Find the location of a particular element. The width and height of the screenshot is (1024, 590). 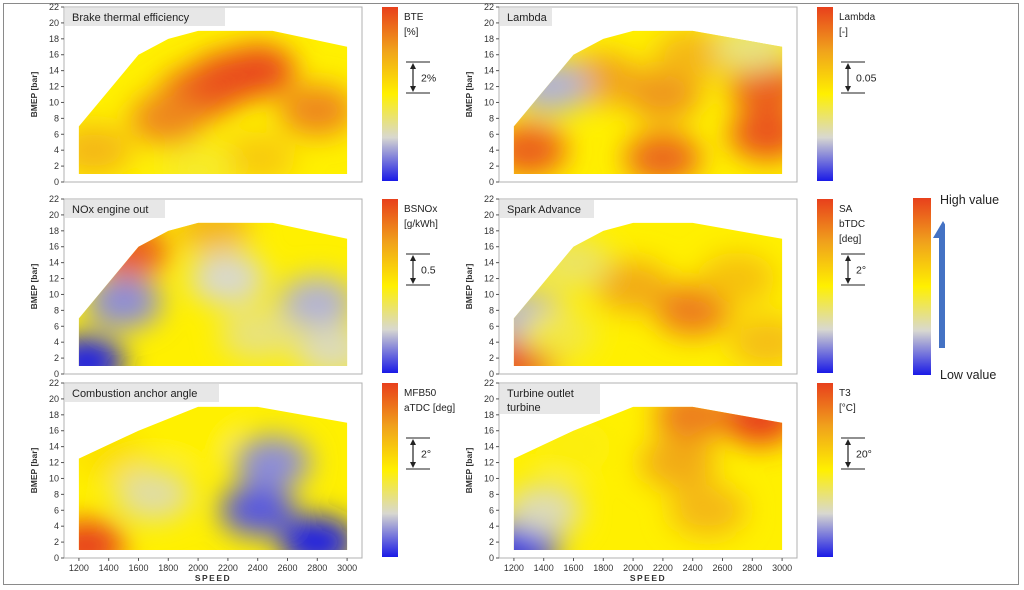

legend-high-label: High value is located at coordinates (970, 200).